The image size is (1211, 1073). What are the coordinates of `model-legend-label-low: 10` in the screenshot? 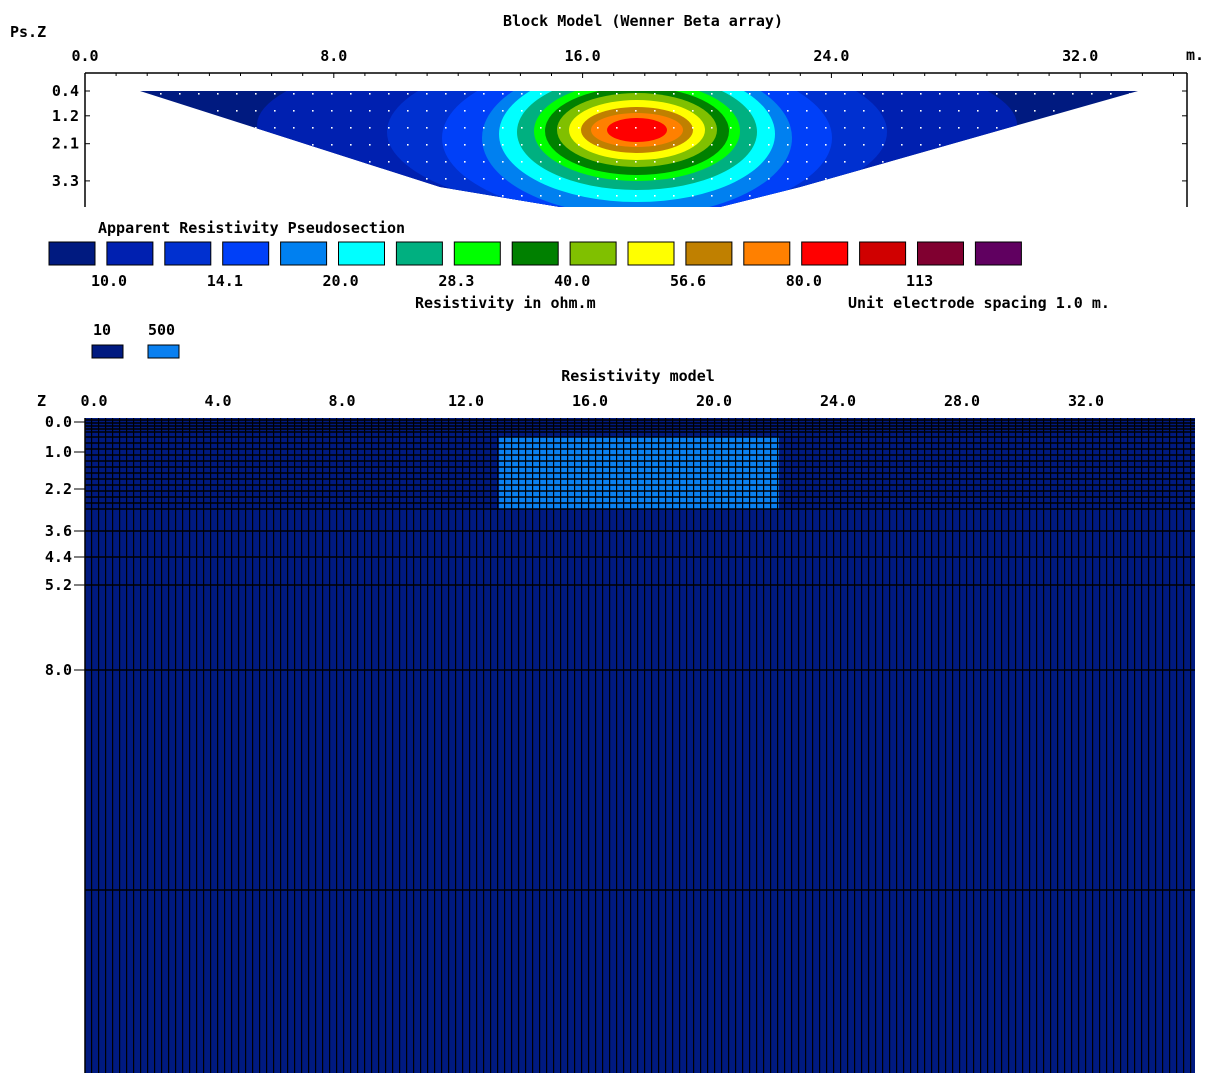 It's located at (102, 330).